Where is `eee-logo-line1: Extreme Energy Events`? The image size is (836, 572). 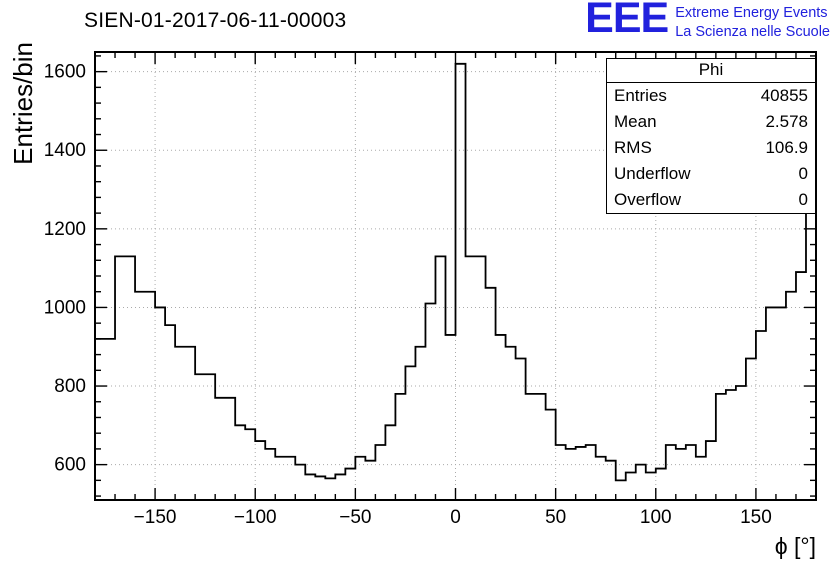 eee-logo-line1: Extreme Energy Events is located at coordinates (751, 13).